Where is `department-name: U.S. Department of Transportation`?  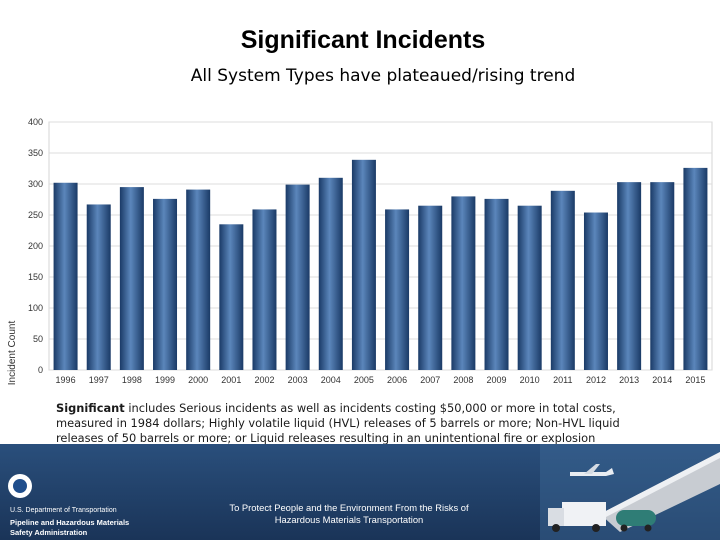
department-name: U.S. Department of Transportation is located at coordinates (63, 510).